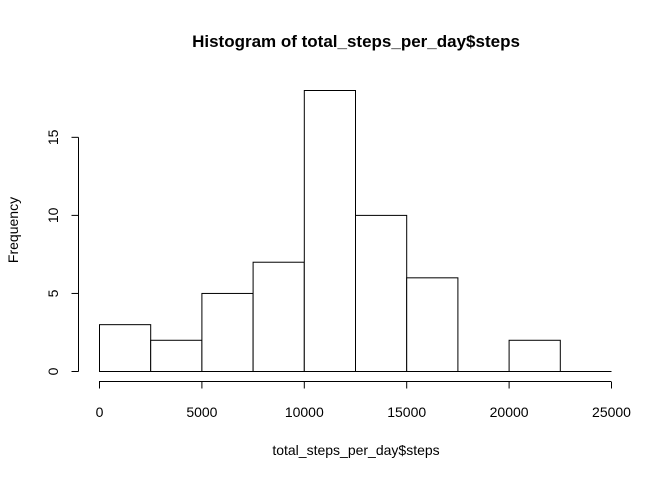 The image size is (672, 480). What do you see at coordinates (53, 215) in the screenshot?
I see `y-tick-label-2: 10` at bounding box center [53, 215].